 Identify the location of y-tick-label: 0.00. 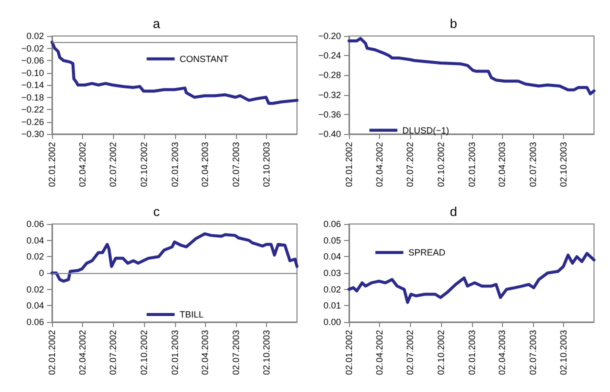
(332, 322).